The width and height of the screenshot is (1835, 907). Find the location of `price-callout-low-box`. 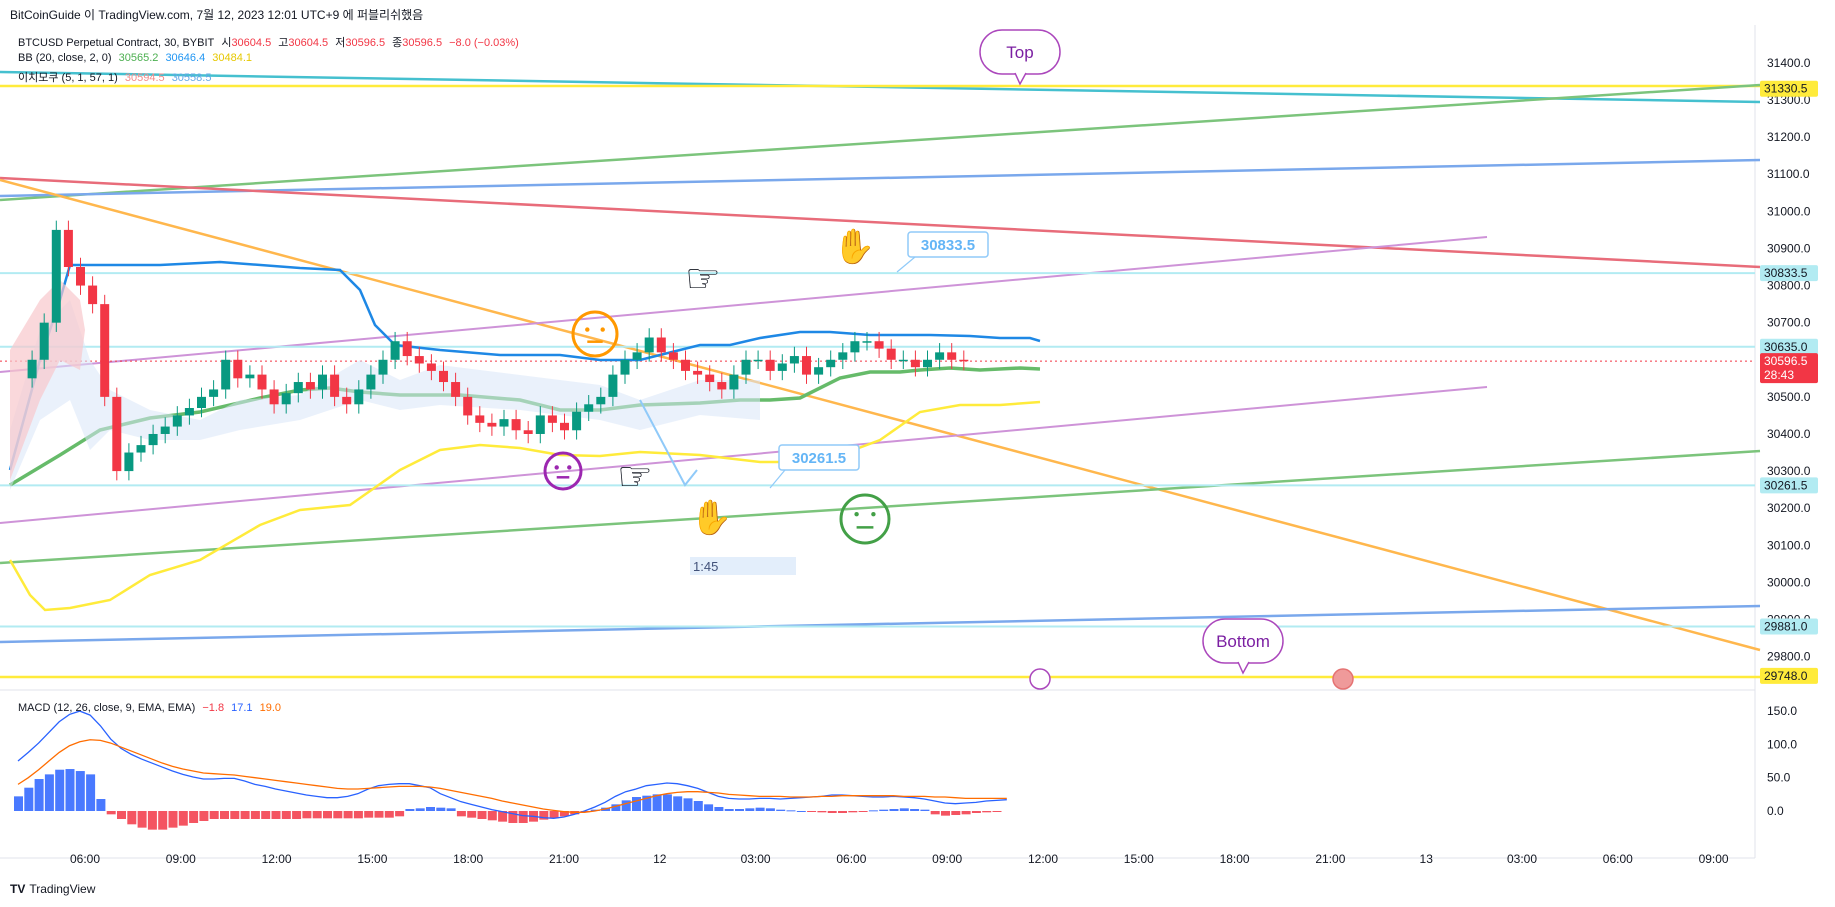

price-callout-low-box is located at coordinates (819, 457).